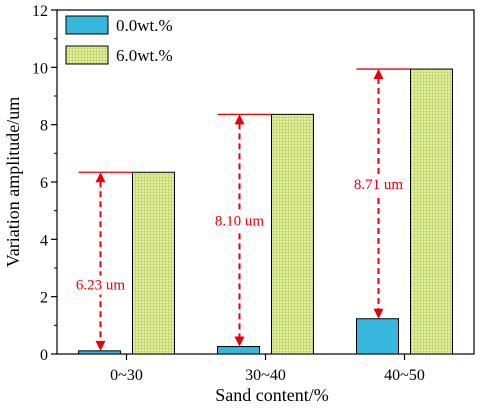 The height and width of the screenshot is (408, 485). I want to click on y-tick-label: 6, so click(44, 183).